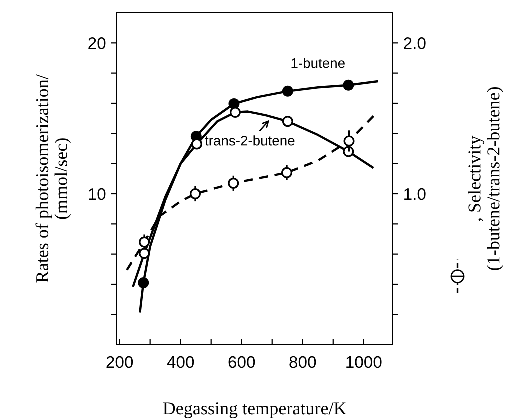  What do you see at coordinates (415, 44) in the screenshot?
I see `y2-tick-label: 2.0` at bounding box center [415, 44].